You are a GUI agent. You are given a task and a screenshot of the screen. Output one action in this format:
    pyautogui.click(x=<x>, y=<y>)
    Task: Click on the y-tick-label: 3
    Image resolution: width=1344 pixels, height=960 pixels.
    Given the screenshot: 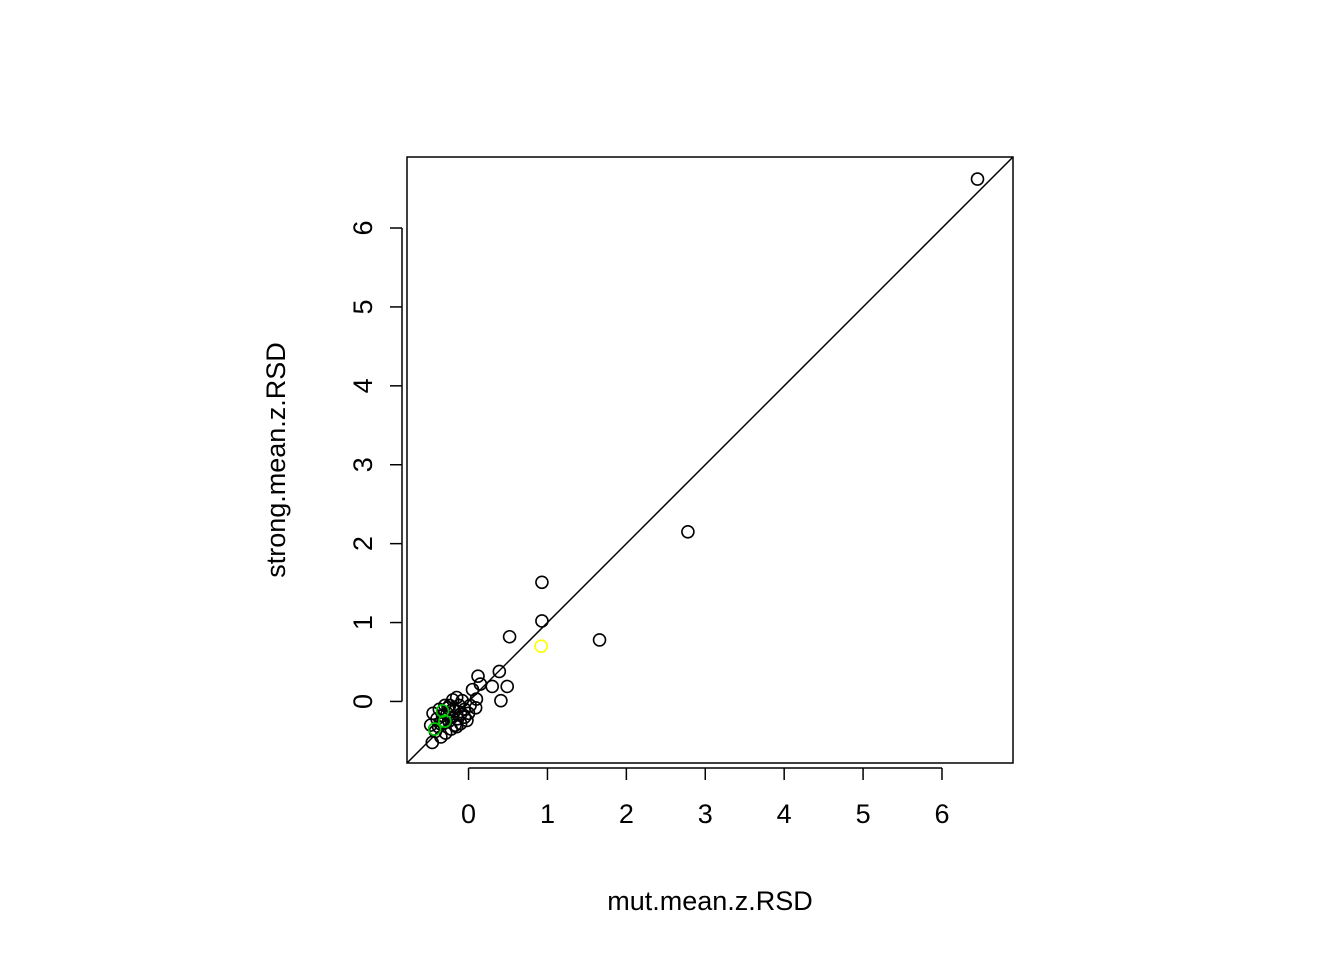 What is the action you would take?
    pyautogui.click(x=363, y=464)
    